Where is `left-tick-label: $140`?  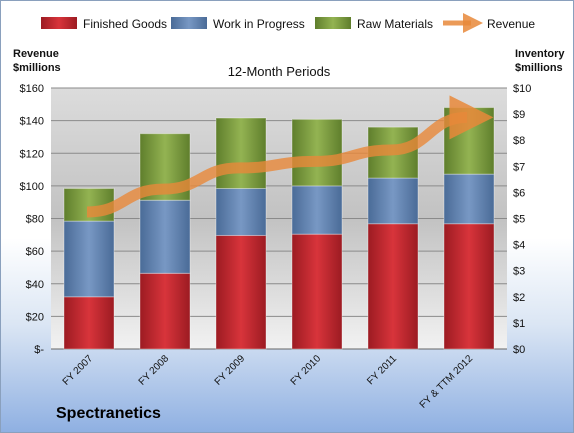
left-tick-label: $140 is located at coordinates (32, 122).